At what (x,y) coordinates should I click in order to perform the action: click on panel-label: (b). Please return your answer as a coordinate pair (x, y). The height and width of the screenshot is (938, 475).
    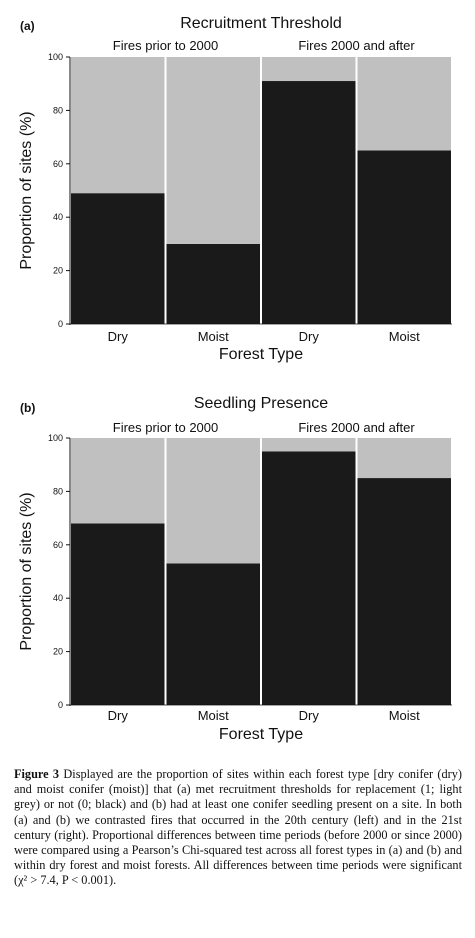
    Looking at the image, I should click on (27, 408).